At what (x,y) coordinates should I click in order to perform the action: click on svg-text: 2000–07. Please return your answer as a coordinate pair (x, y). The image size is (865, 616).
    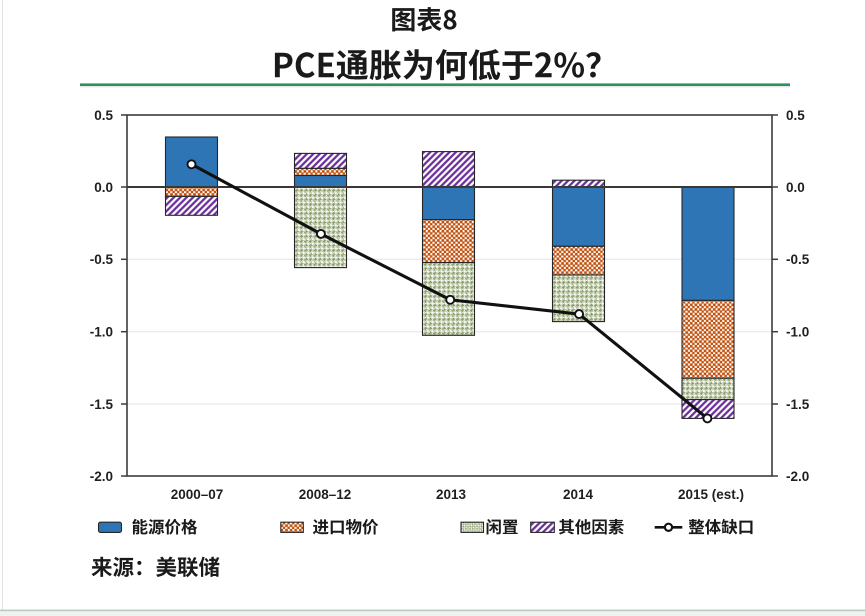
    Looking at the image, I should click on (197, 494).